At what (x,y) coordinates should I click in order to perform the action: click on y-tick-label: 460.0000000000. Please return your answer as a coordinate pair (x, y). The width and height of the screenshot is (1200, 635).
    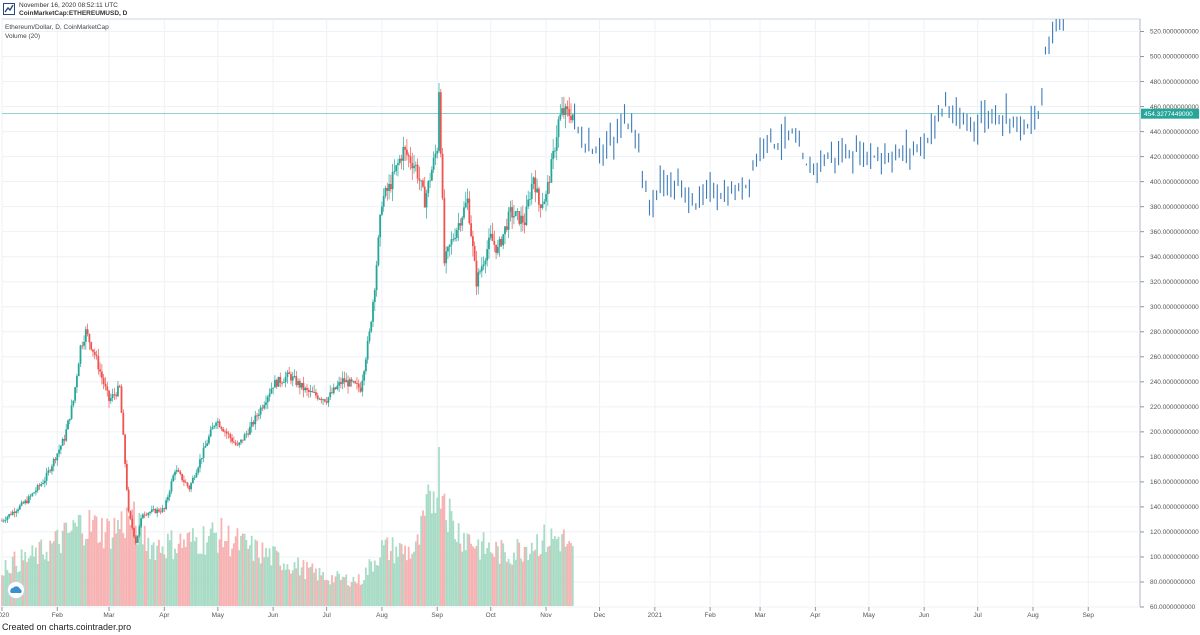
    Looking at the image, I should click on (1174, 107).